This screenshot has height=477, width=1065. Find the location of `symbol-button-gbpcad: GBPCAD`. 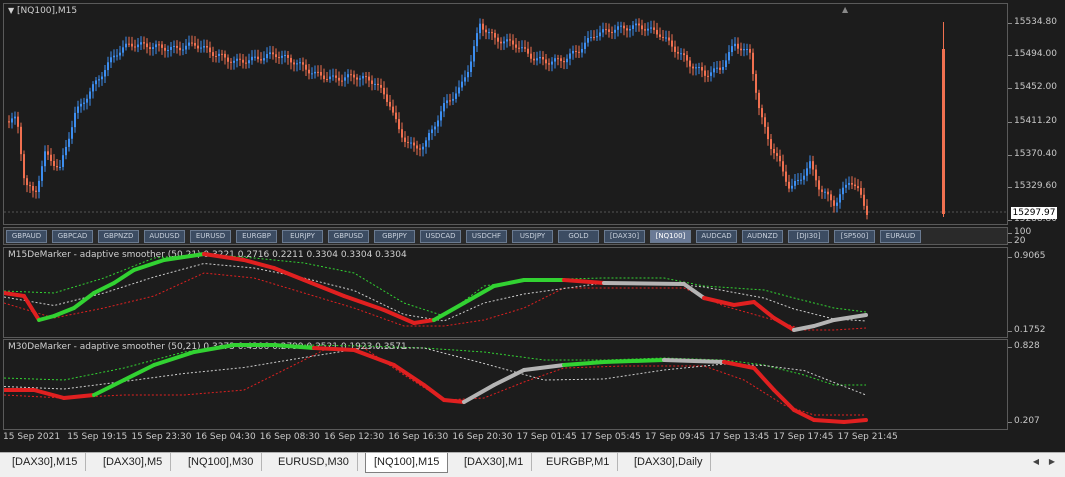

symbol-button-gbpcad: GBPCAD is located at coordinates (72, 236).